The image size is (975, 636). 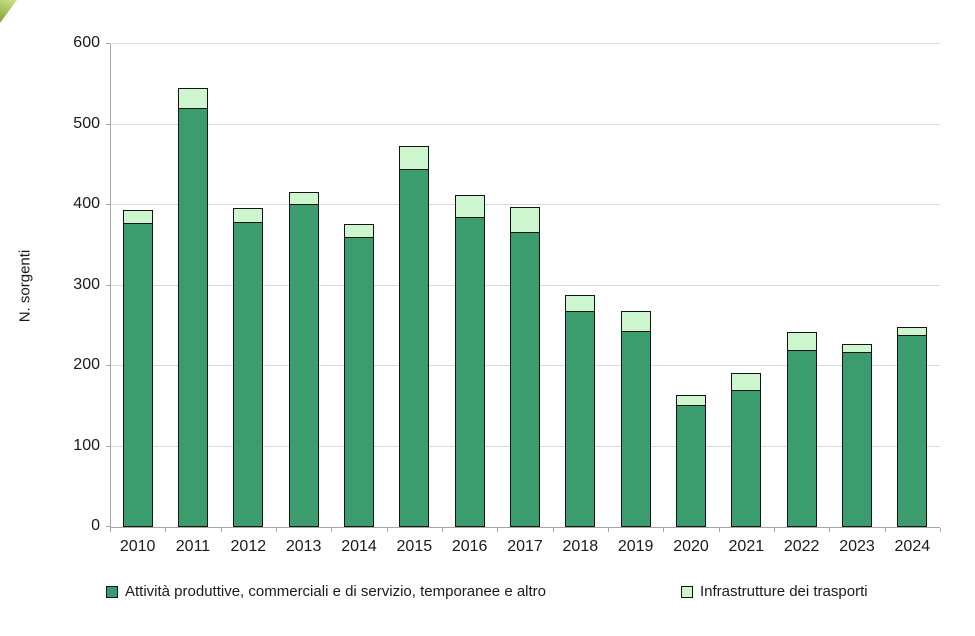 I want to click on x-axis-label-2011: 2011, so click(x=193, y=546).